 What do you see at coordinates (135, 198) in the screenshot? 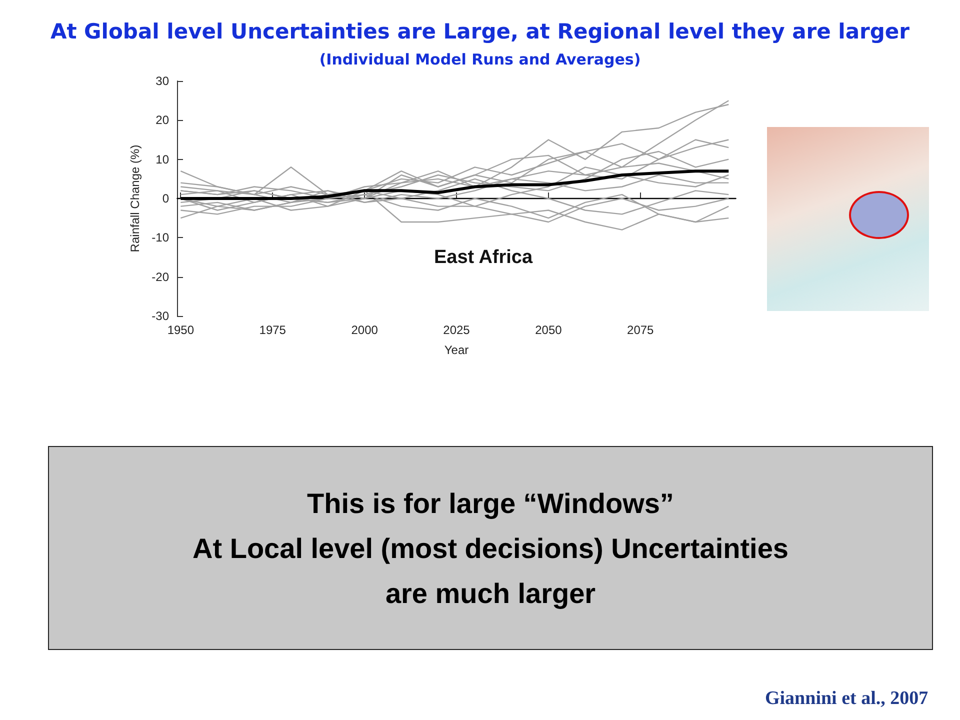
I see `y-axis-title: Rainfall Change (%)` at bounding box center [135, 198].